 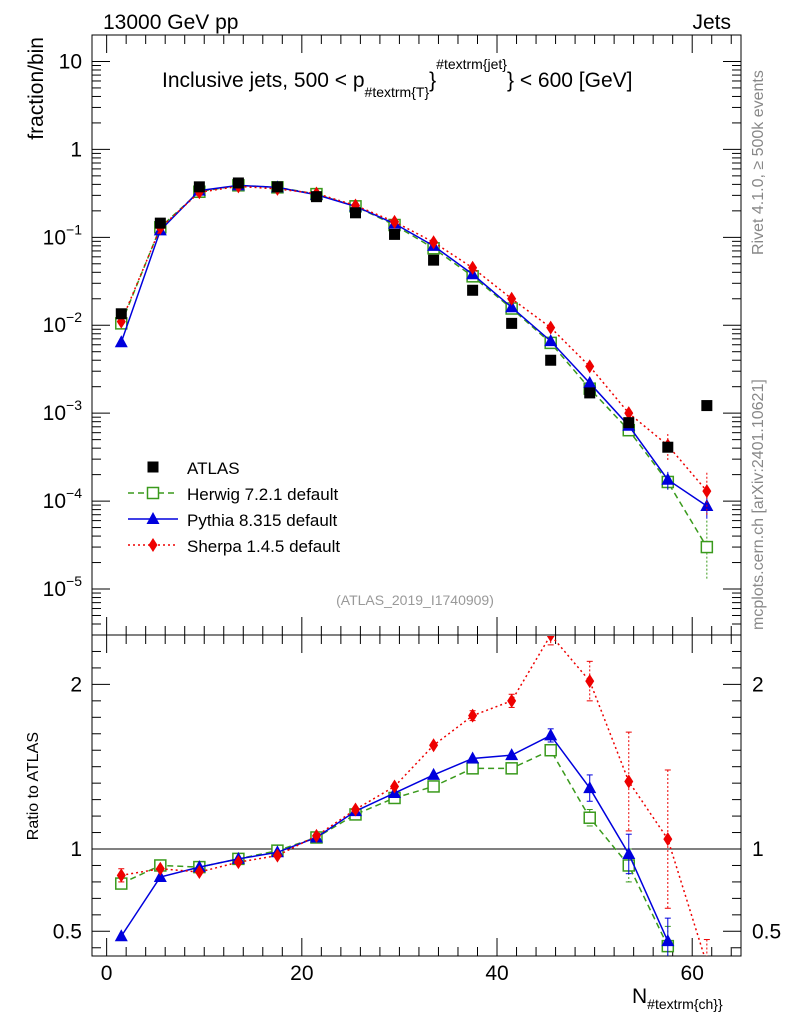 I want to click on main-y-tick-label: 10⁻¹, so click(x=63, y=235).